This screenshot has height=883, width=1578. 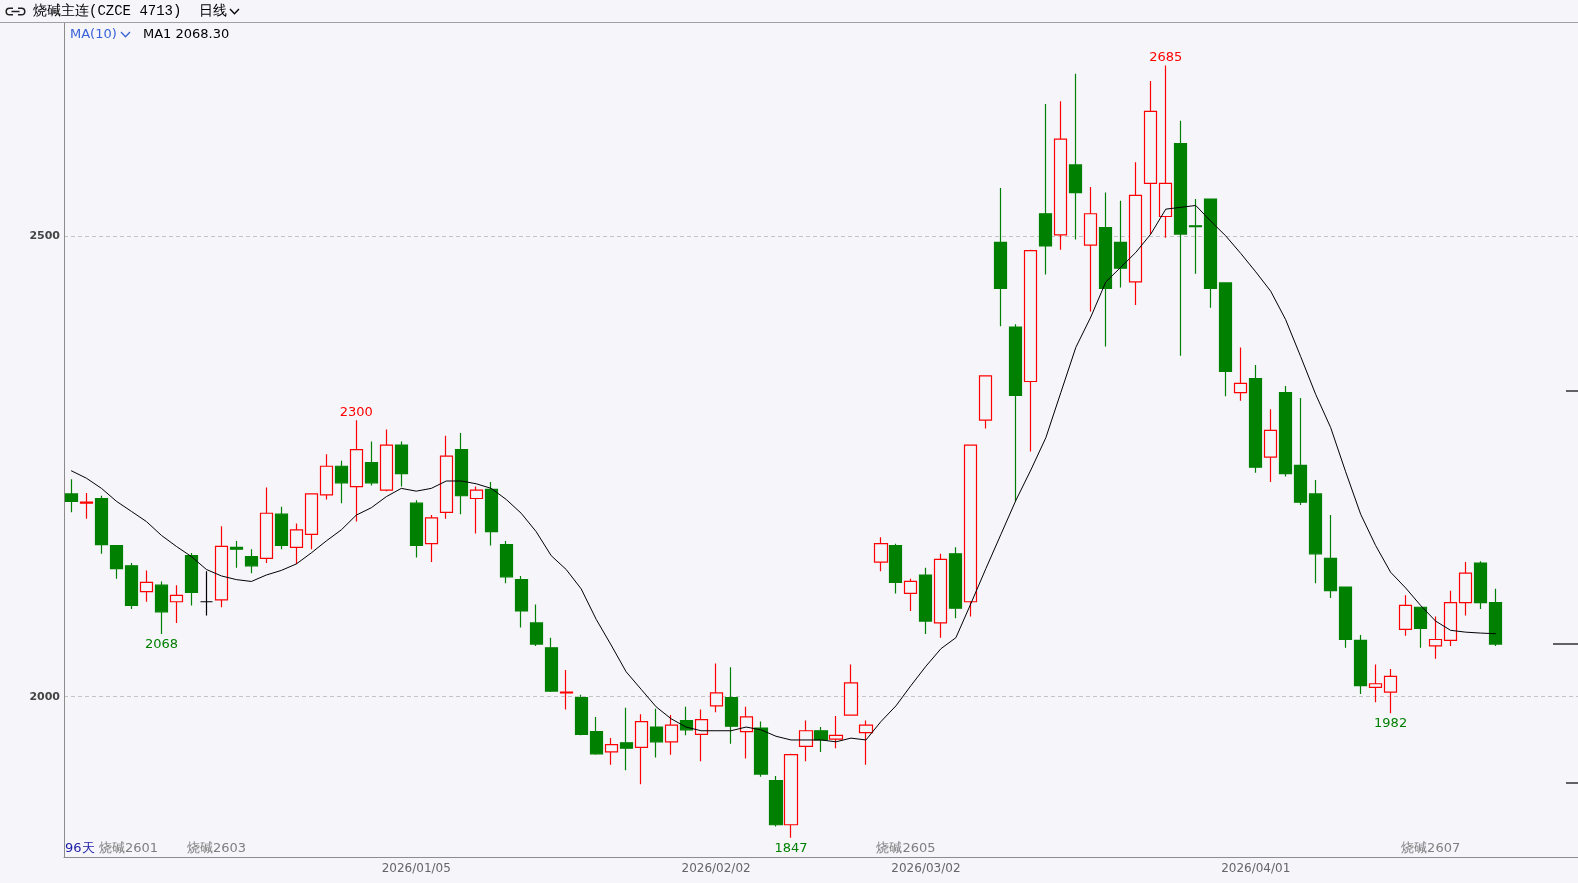 I want to click on annotation: 2068, so click(x=161, y=643).